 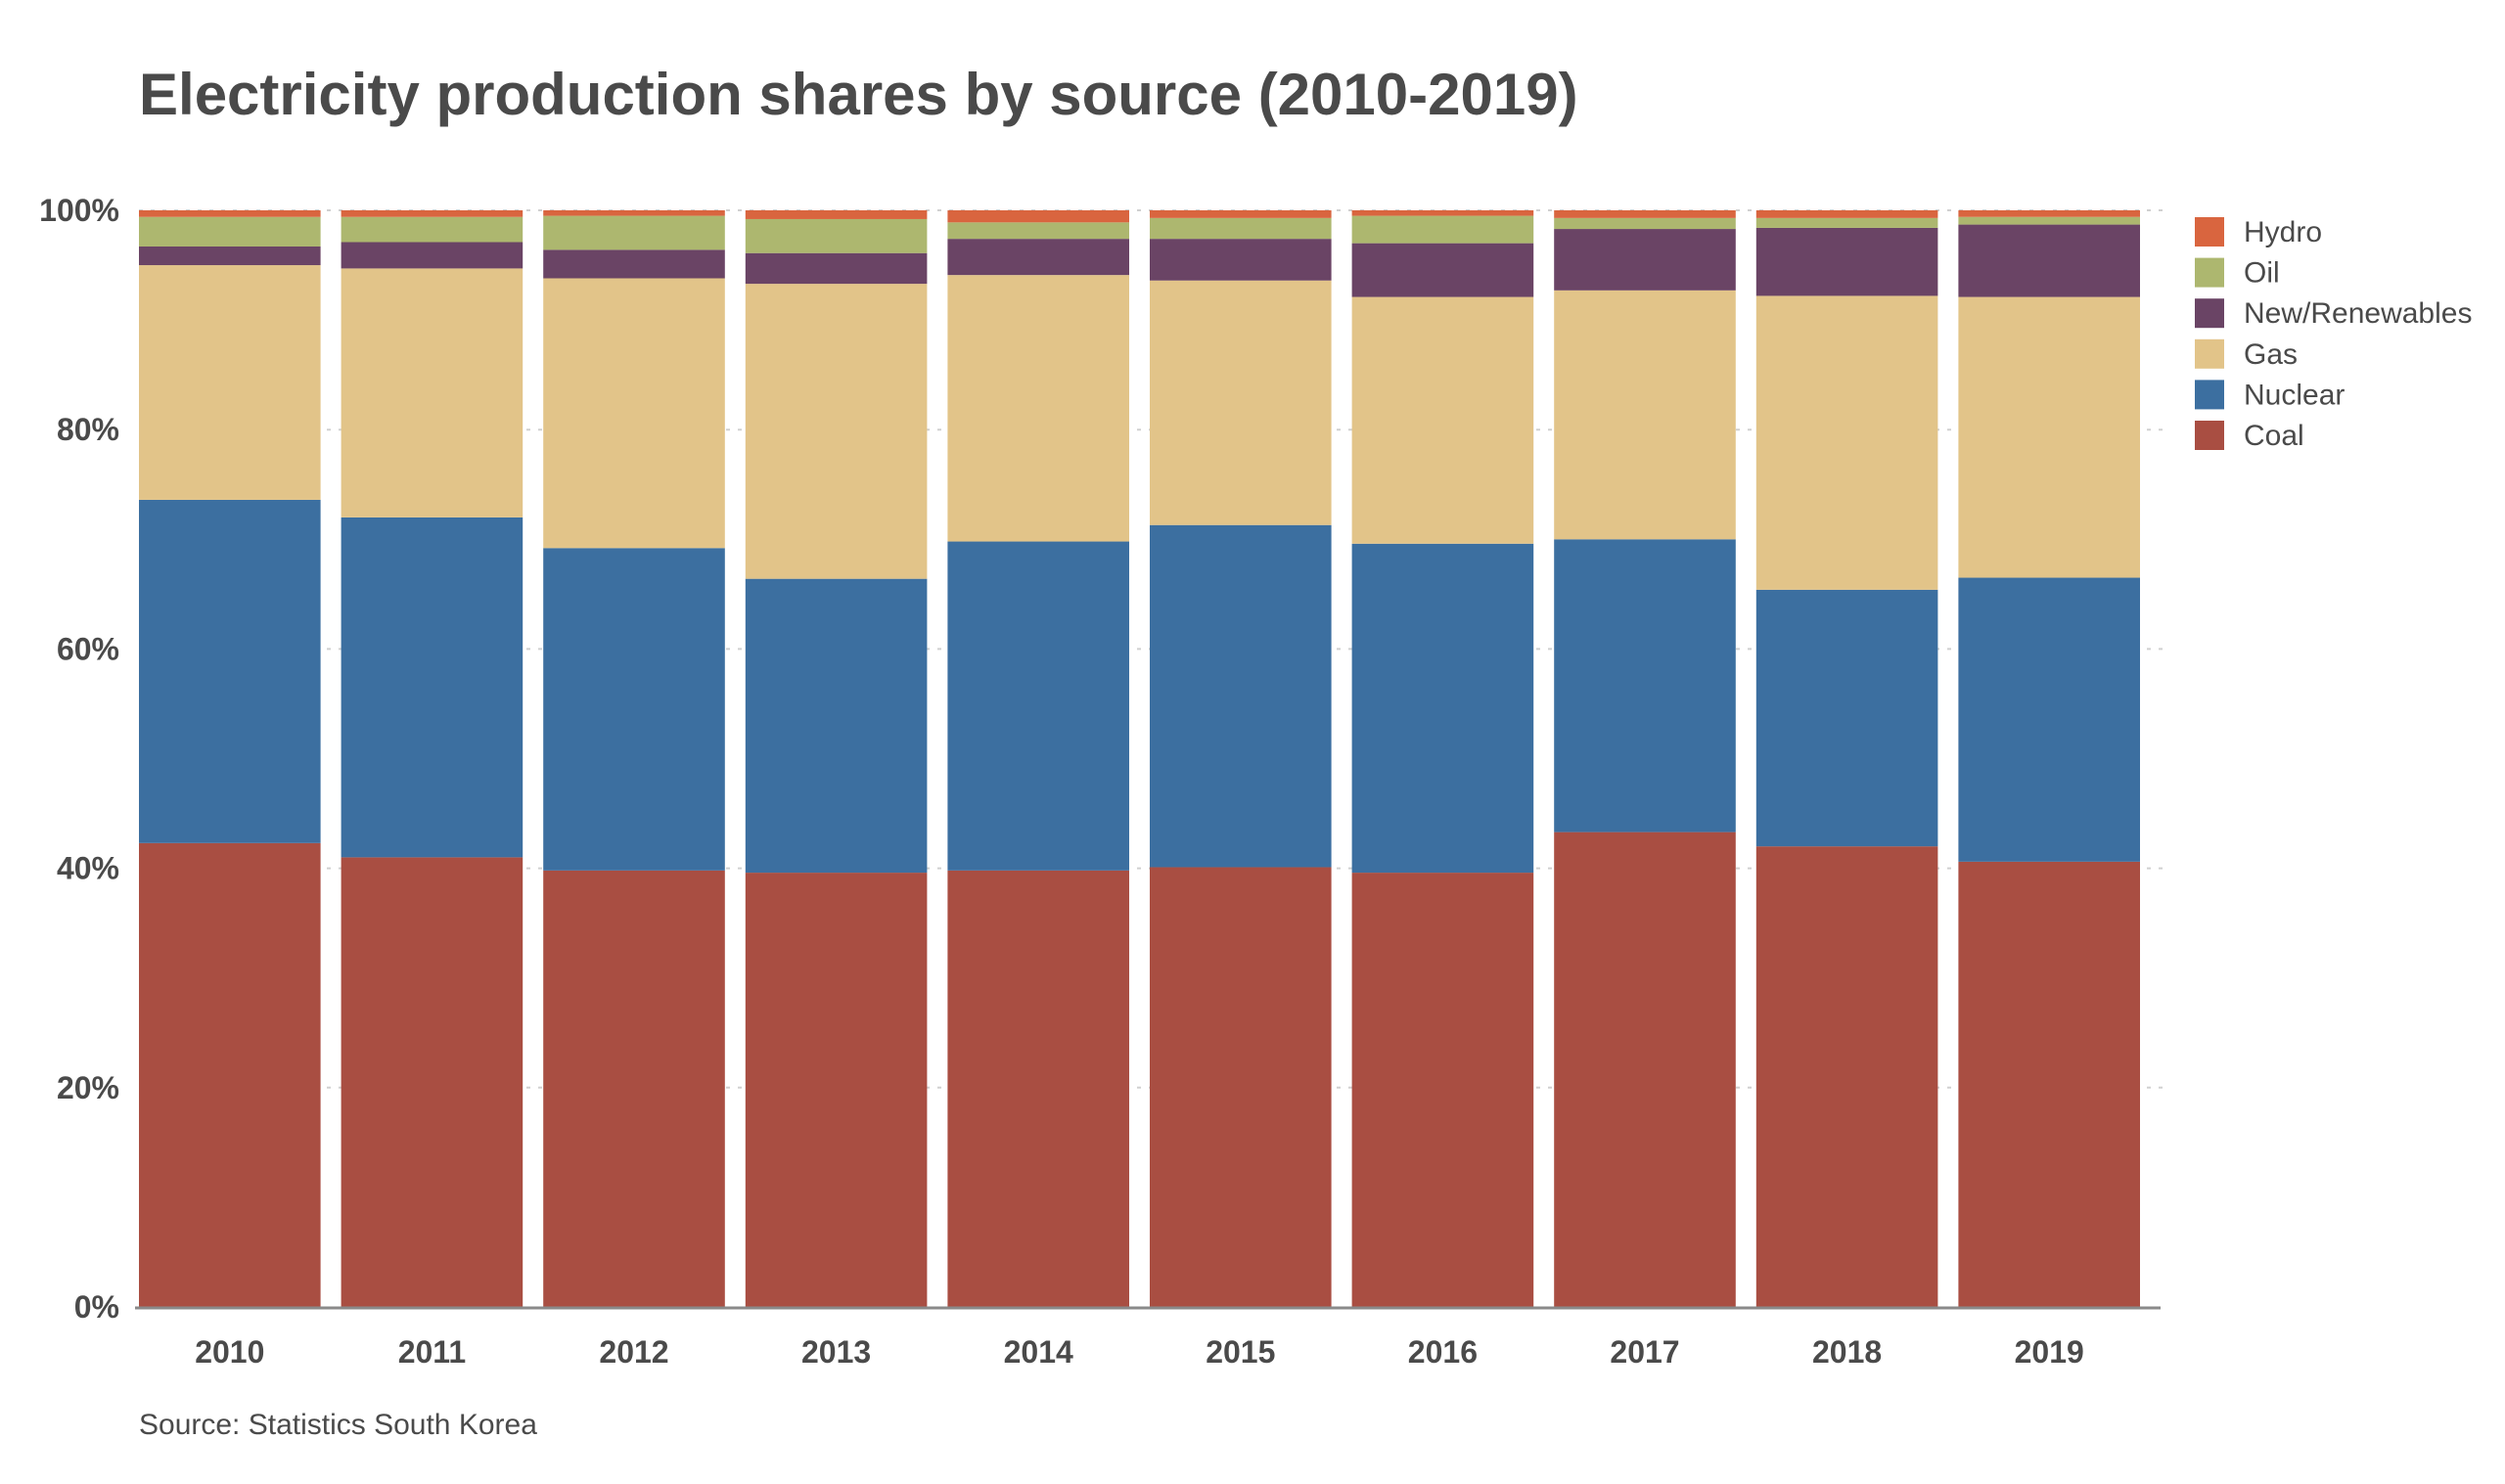 What do you see at coordinates (634, 413) in the screenshot?
I see `bar-segment-gas-2012` at bounding box center [634, 413].